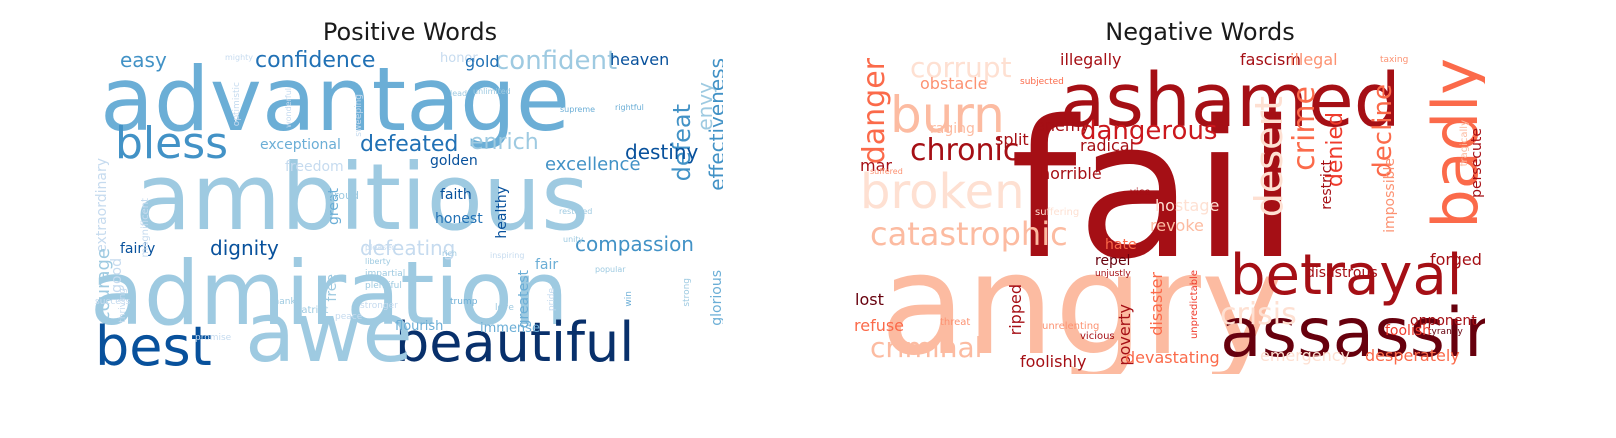 This screenshot has height=438, width=1616. I want to click on word-destiny: destiny, so click(662, 152).